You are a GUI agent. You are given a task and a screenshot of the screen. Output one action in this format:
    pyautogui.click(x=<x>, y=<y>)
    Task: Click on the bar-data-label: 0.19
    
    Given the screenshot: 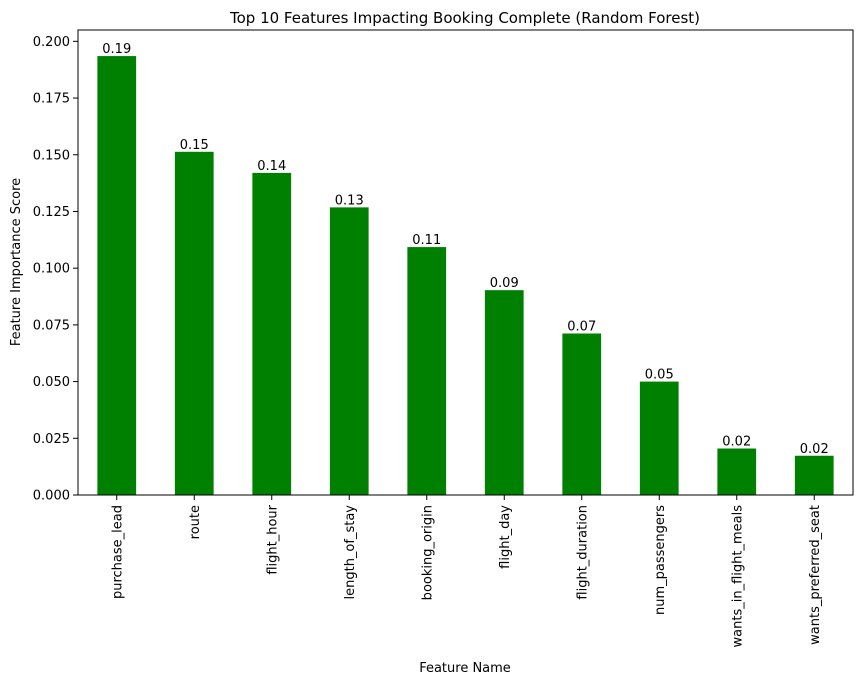 What is the action you would take?
    pyautogui.click(x=116, y=49)
    